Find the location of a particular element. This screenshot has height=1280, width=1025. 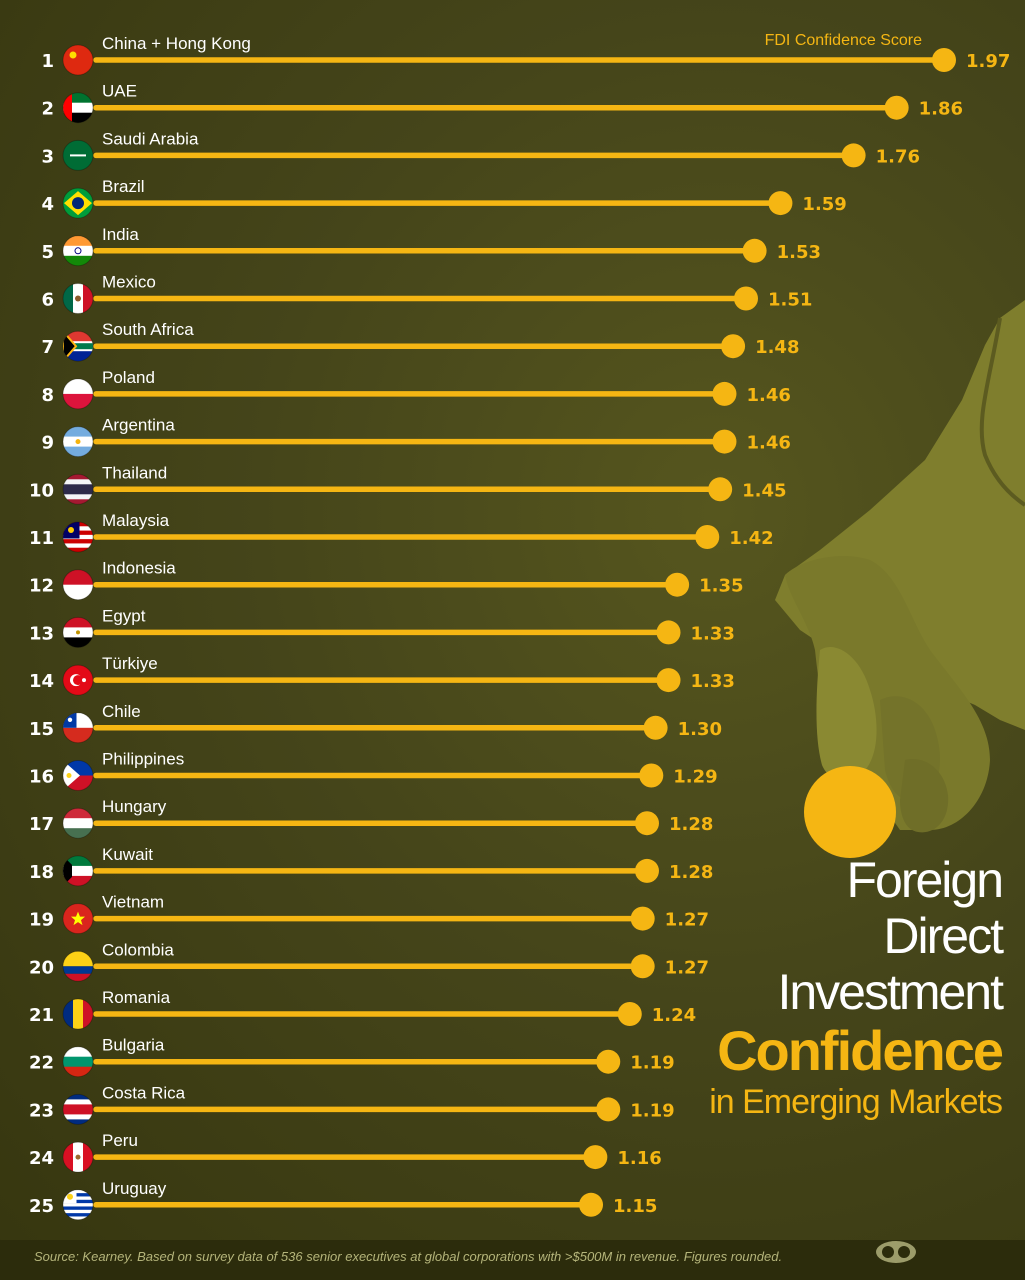

hand-thumb is located at coordinates (846, 713).